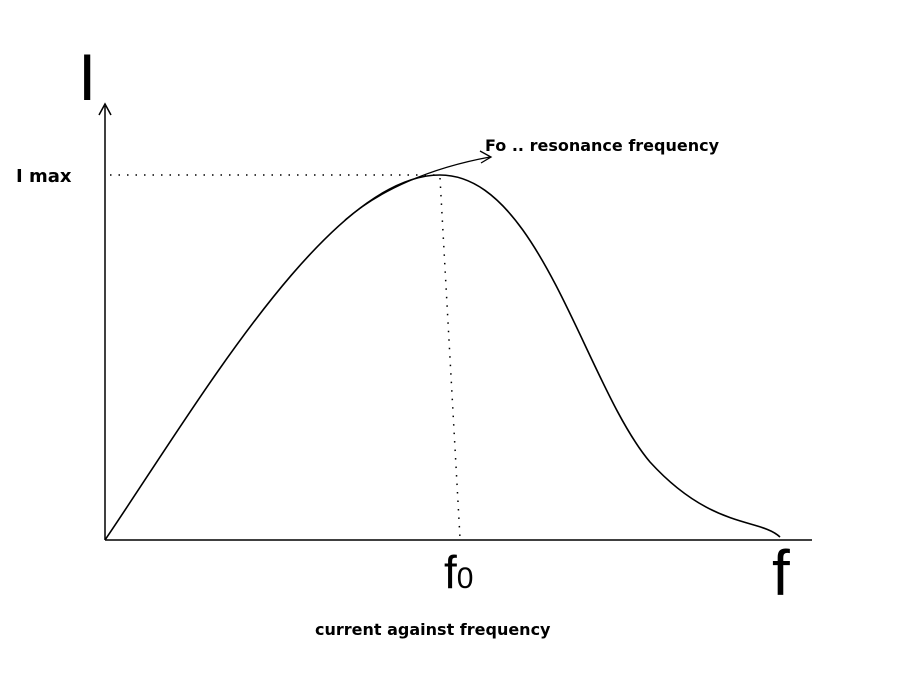  I want to click on caption: current against frequency, so click(433, 629).